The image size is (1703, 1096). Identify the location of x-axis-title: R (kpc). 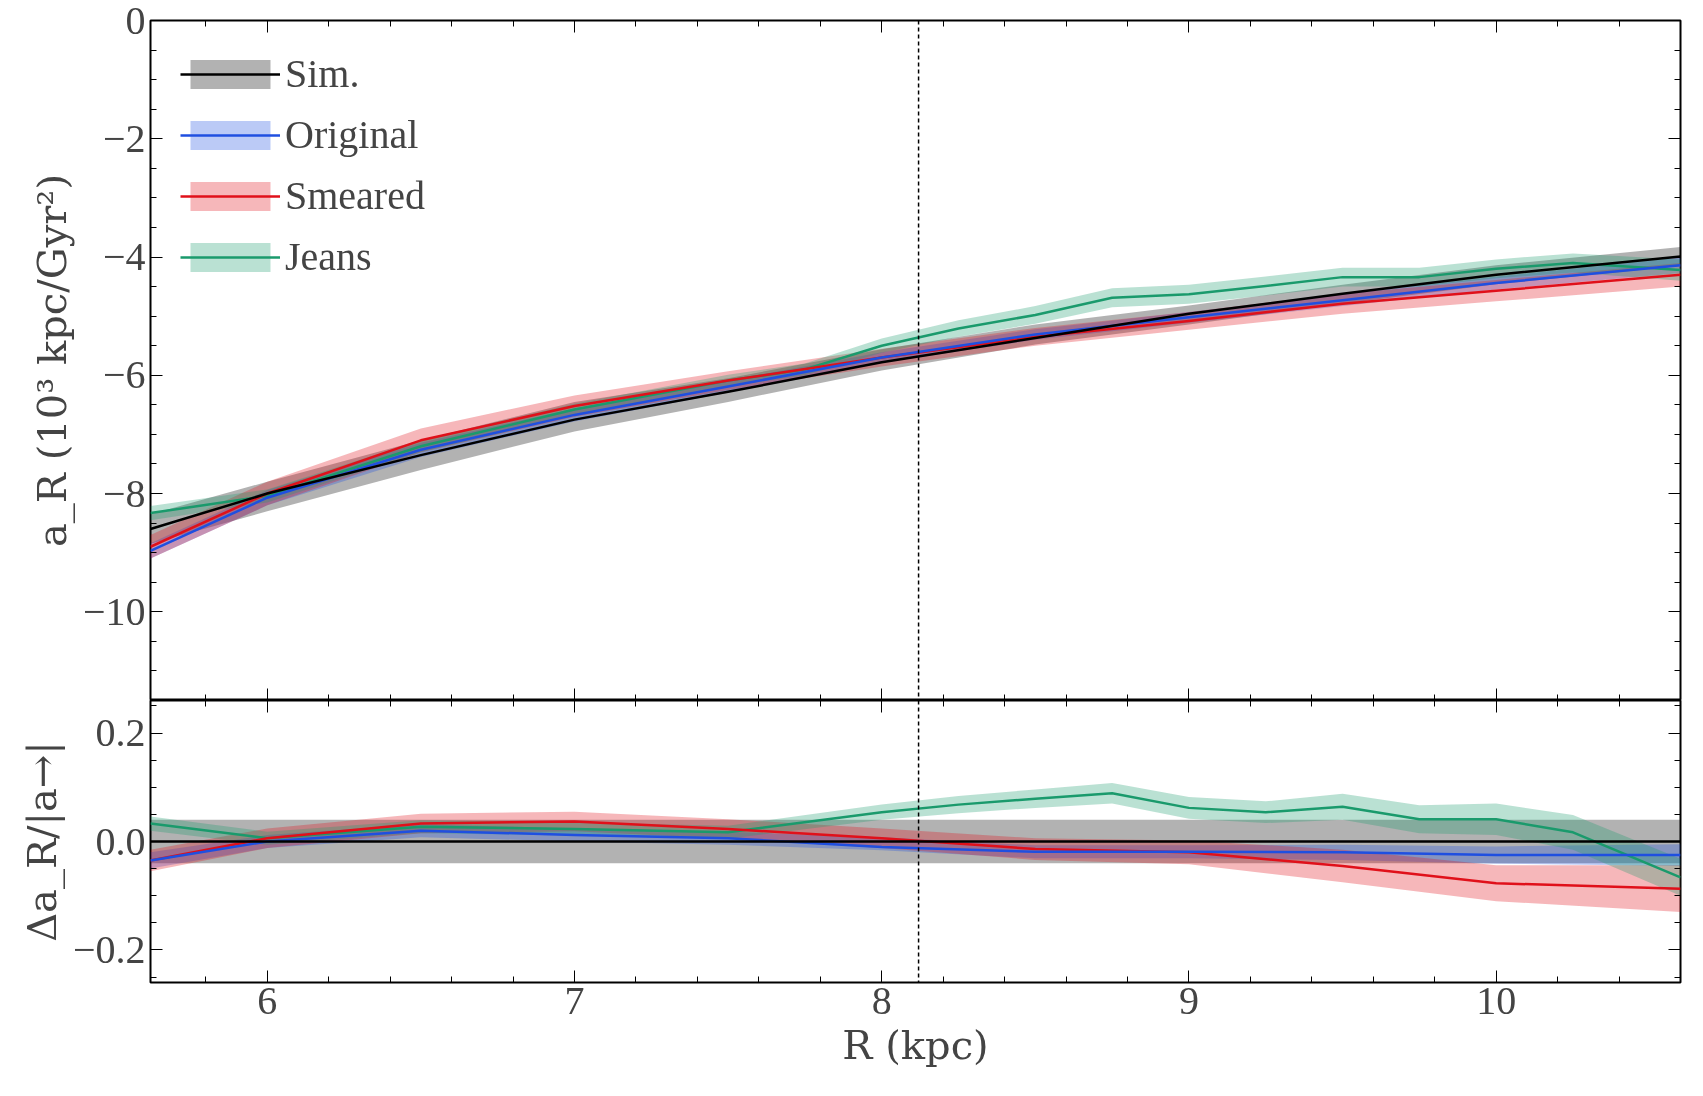
(915, 1044).